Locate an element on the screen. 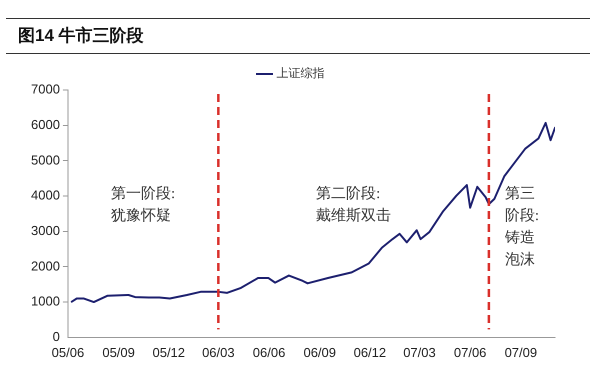 The image size is (600, 375). y-tick-label: 7000 is located at coordinates (45, 89).